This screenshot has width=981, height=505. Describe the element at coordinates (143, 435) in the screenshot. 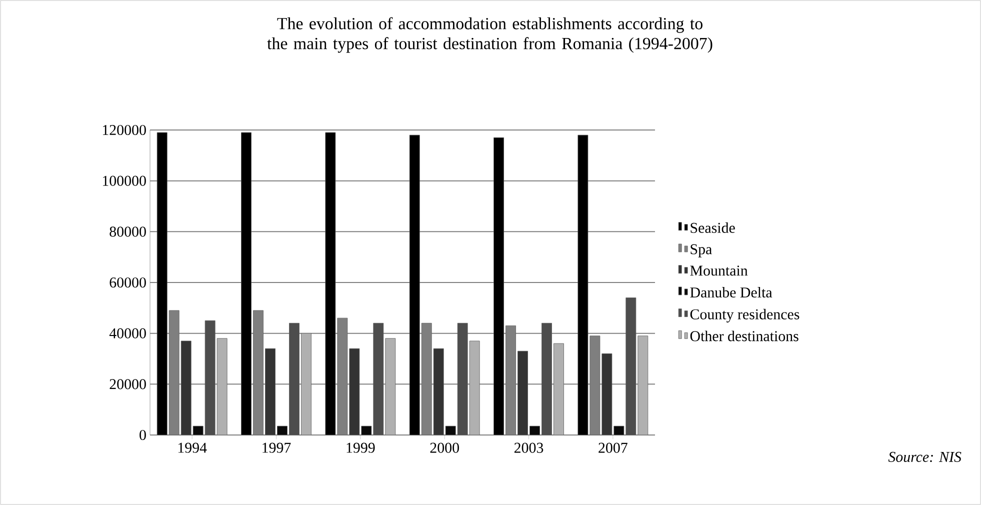

I see `y-tick-label: 0` at that location.